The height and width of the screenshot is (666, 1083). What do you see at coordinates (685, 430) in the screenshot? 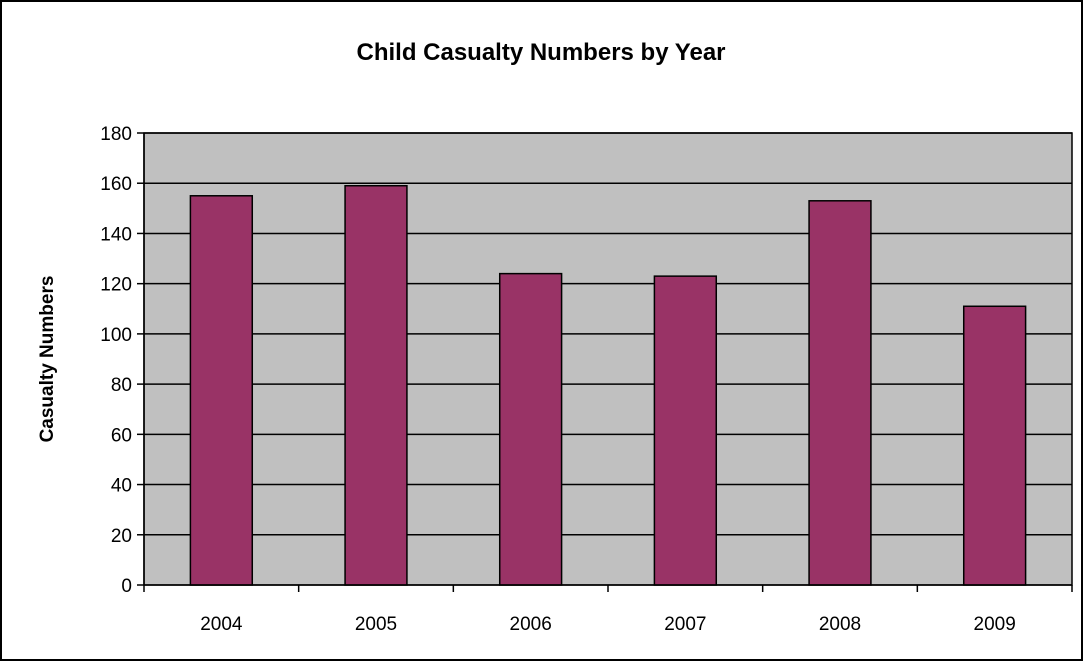
I see `bar-2007` at bounding box center [685, 430].